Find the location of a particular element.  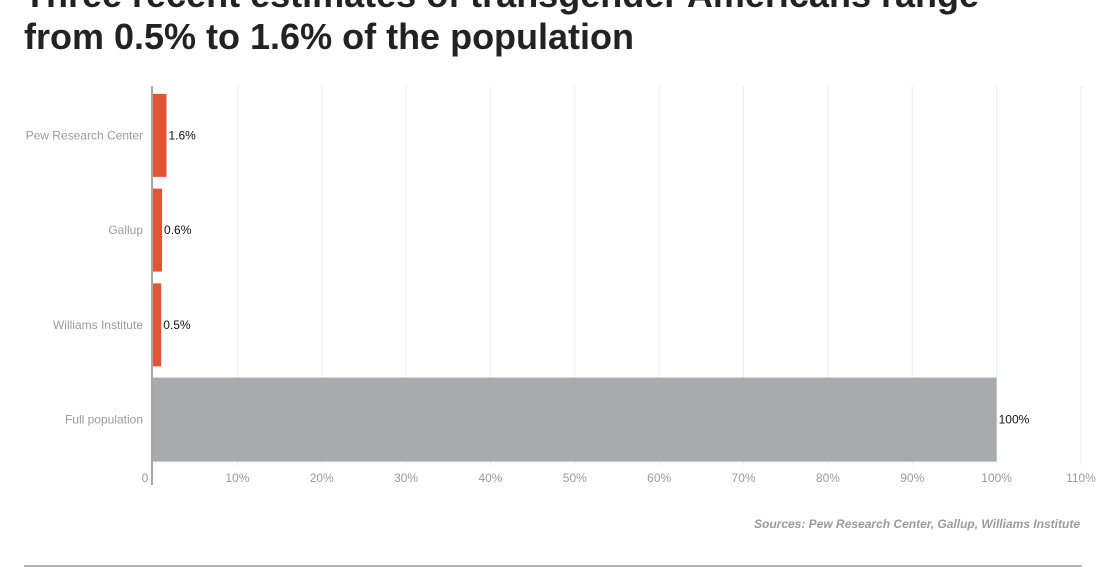

x-tick-label-90: 90% is located at coordinates (912, 478).